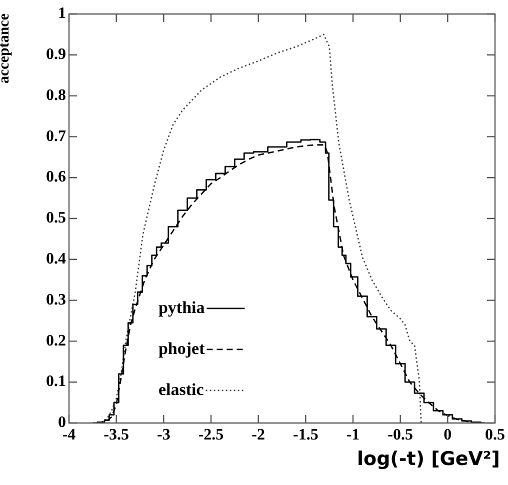 The height and width of the screenshot is (485, 508). What do you see at coordinates (116, 435) in the screenshot?
I see `x-tick-label: -3.5` at bounding box center [116, 435].